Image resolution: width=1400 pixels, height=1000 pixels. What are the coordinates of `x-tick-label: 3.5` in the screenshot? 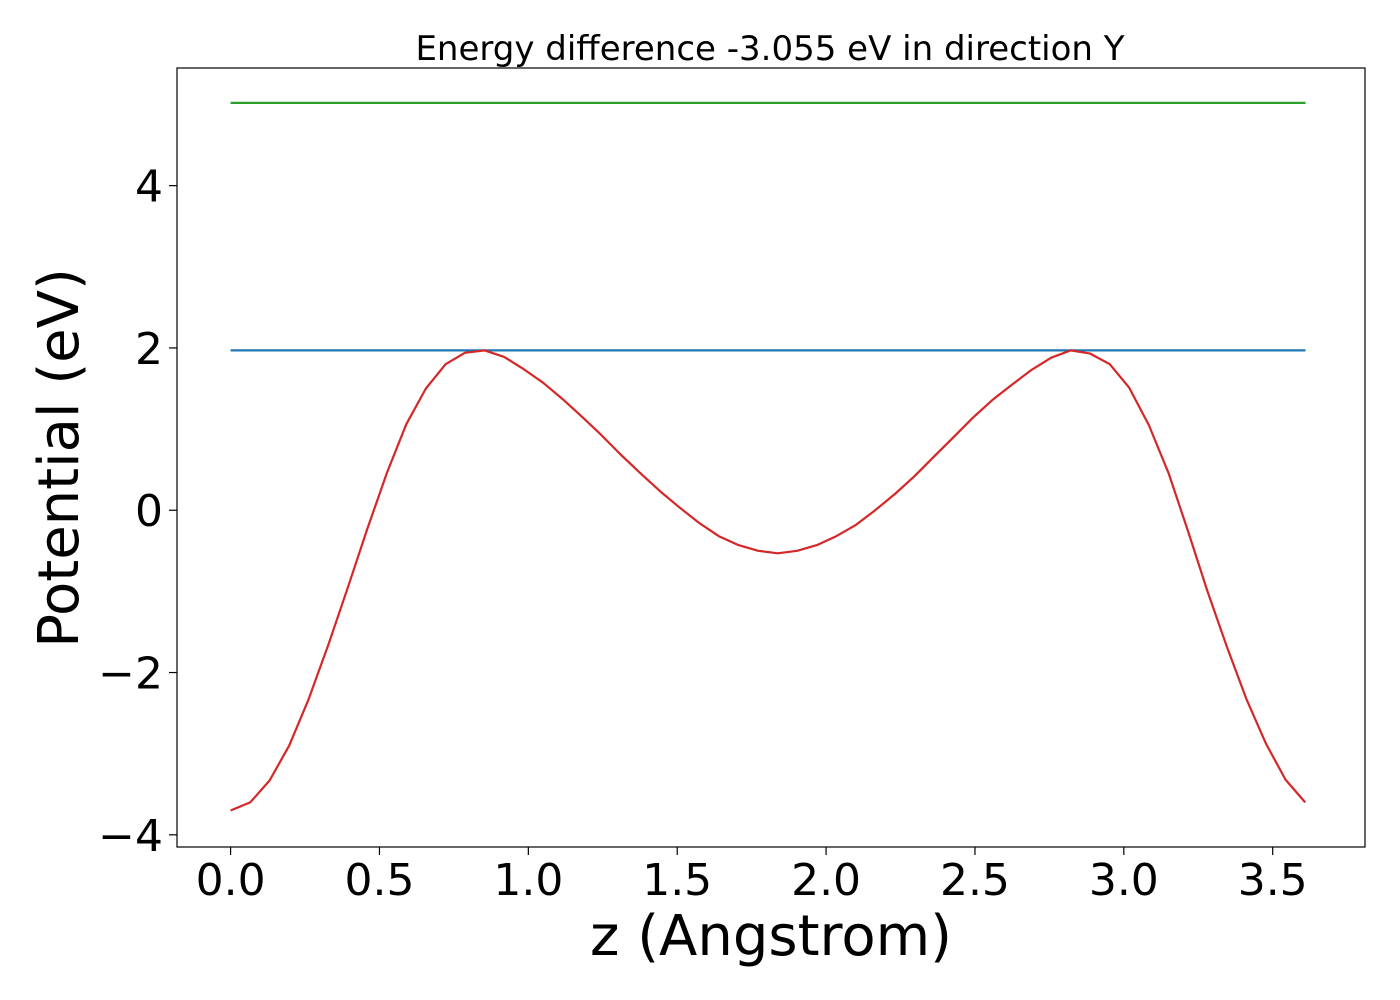 It's located at (1273, 880).